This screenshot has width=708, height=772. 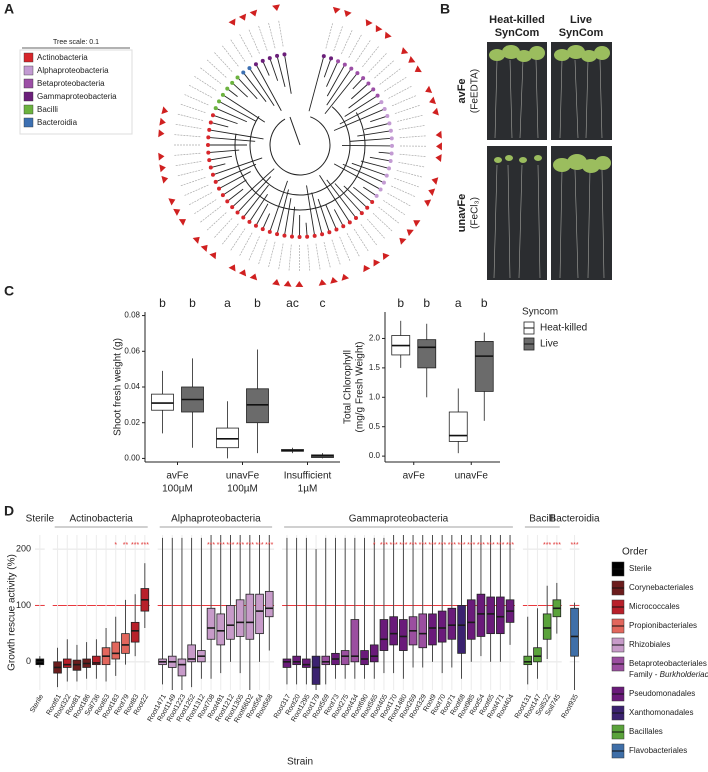 What do you see at coordinates (126, 545) in the screenshot?
I see `significance: **` at bounding box center [126, 545].